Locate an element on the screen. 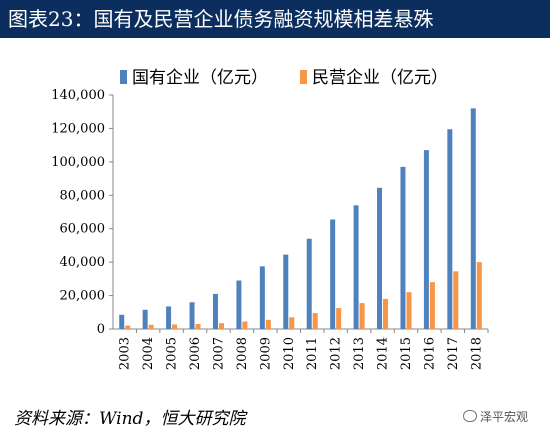 The height and width of the screenshot is (443, 550). x-tick-label: 2010 is located at coordinates (289, 353).